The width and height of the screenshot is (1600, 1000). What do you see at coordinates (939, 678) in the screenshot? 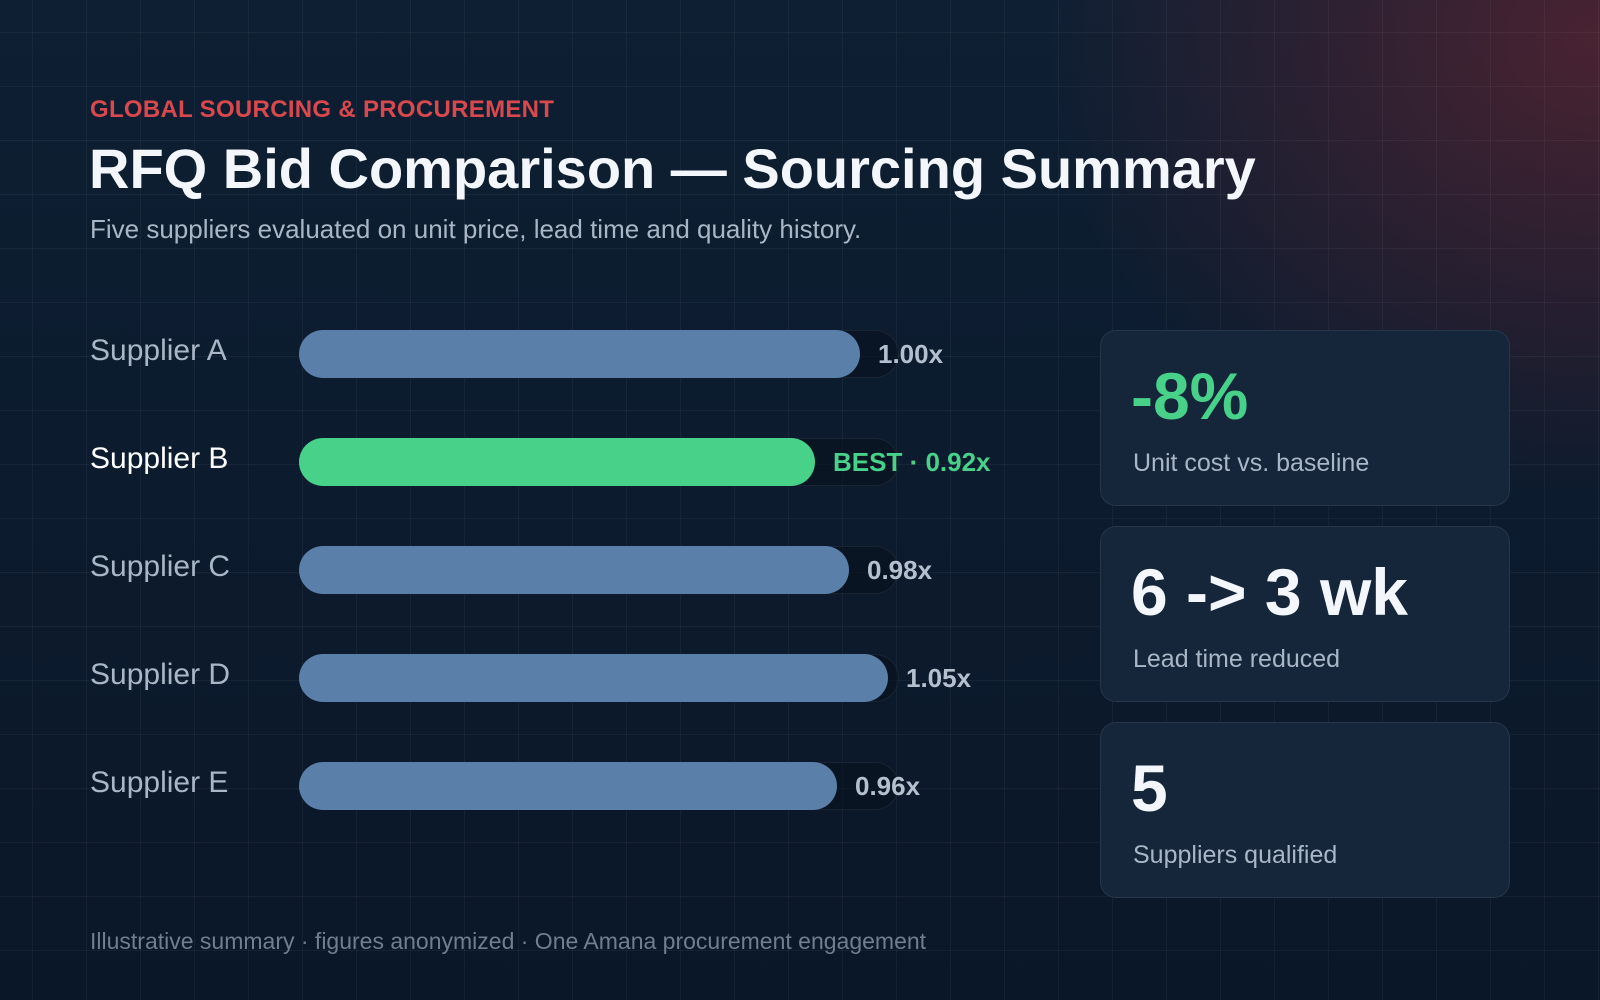
I see `bar-value-label: 1.05x` at bounding box center [939, 678].